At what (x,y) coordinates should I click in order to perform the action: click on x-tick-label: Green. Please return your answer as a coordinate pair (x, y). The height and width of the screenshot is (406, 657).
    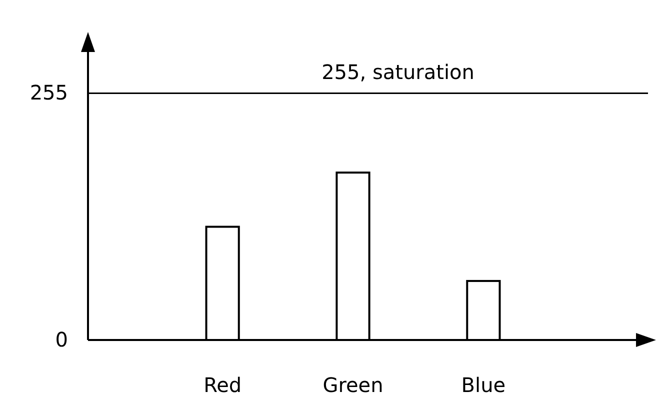
    Looking at the image, I should click on (353, 385).